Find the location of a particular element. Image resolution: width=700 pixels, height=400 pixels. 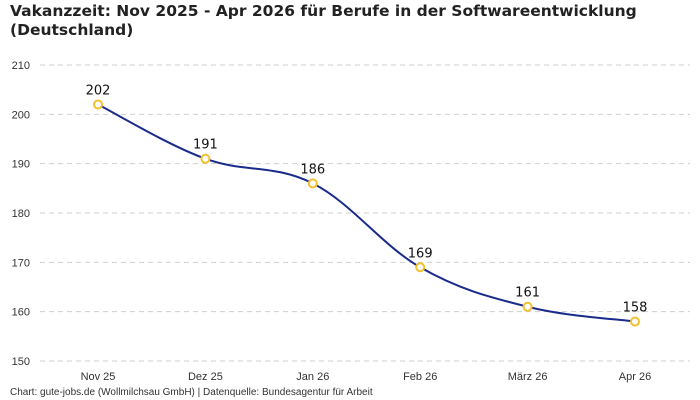

data-label: 186 is located at coordinates (312, 169).